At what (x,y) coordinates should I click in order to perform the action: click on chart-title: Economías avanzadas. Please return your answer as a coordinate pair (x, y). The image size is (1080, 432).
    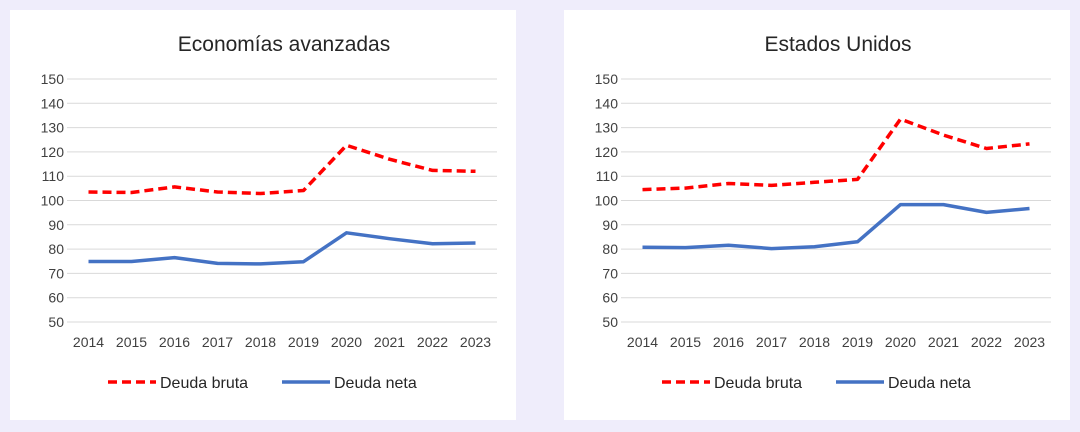
    Looking at the image, I should click on (284, 44).